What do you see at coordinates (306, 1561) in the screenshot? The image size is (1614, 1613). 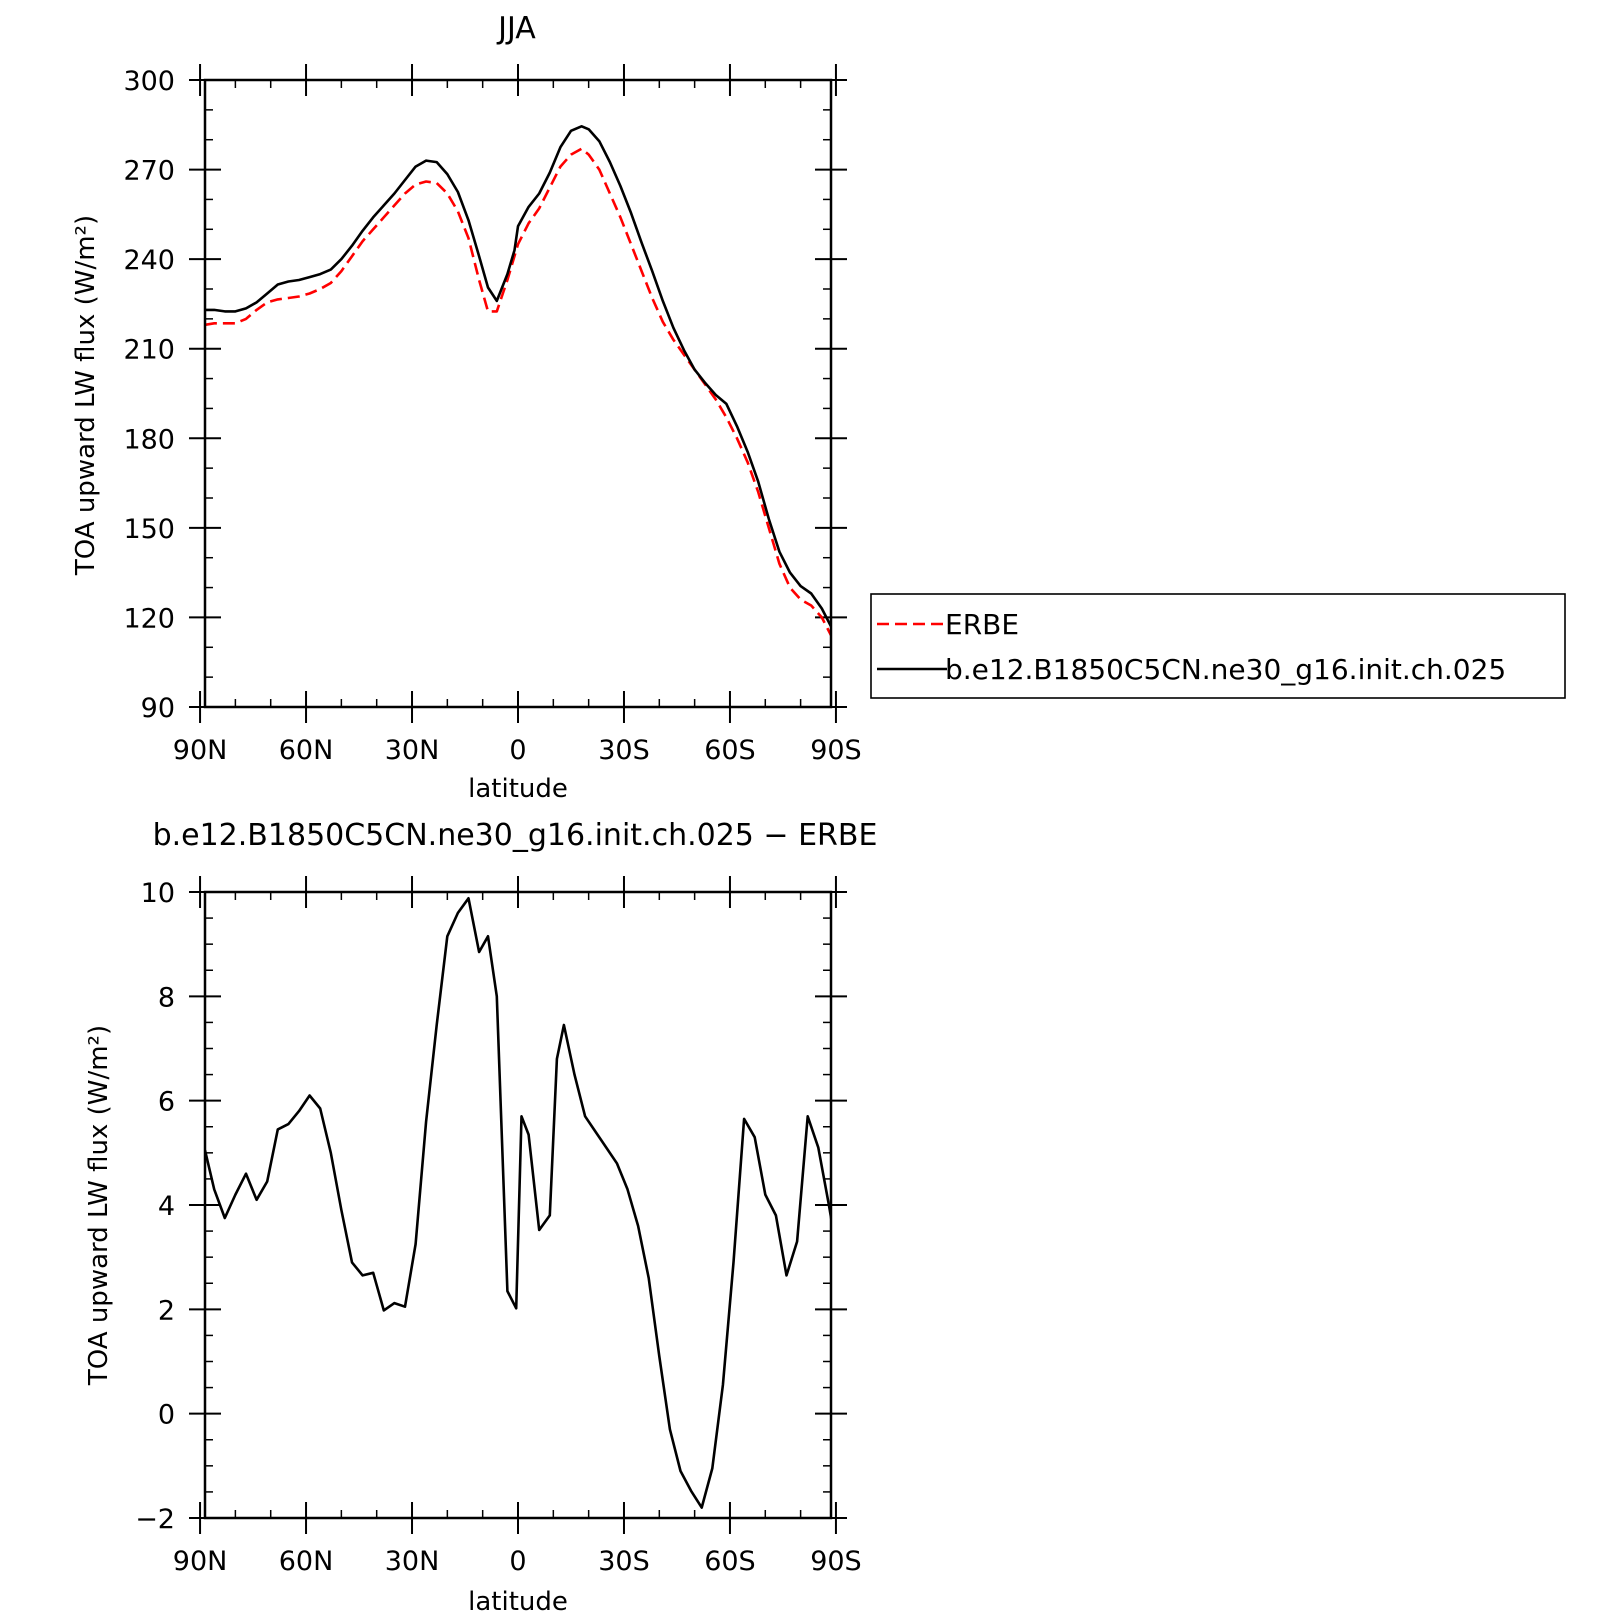 I see `bottom-xtick-label: 60N` at bounding box center [306, 1561].